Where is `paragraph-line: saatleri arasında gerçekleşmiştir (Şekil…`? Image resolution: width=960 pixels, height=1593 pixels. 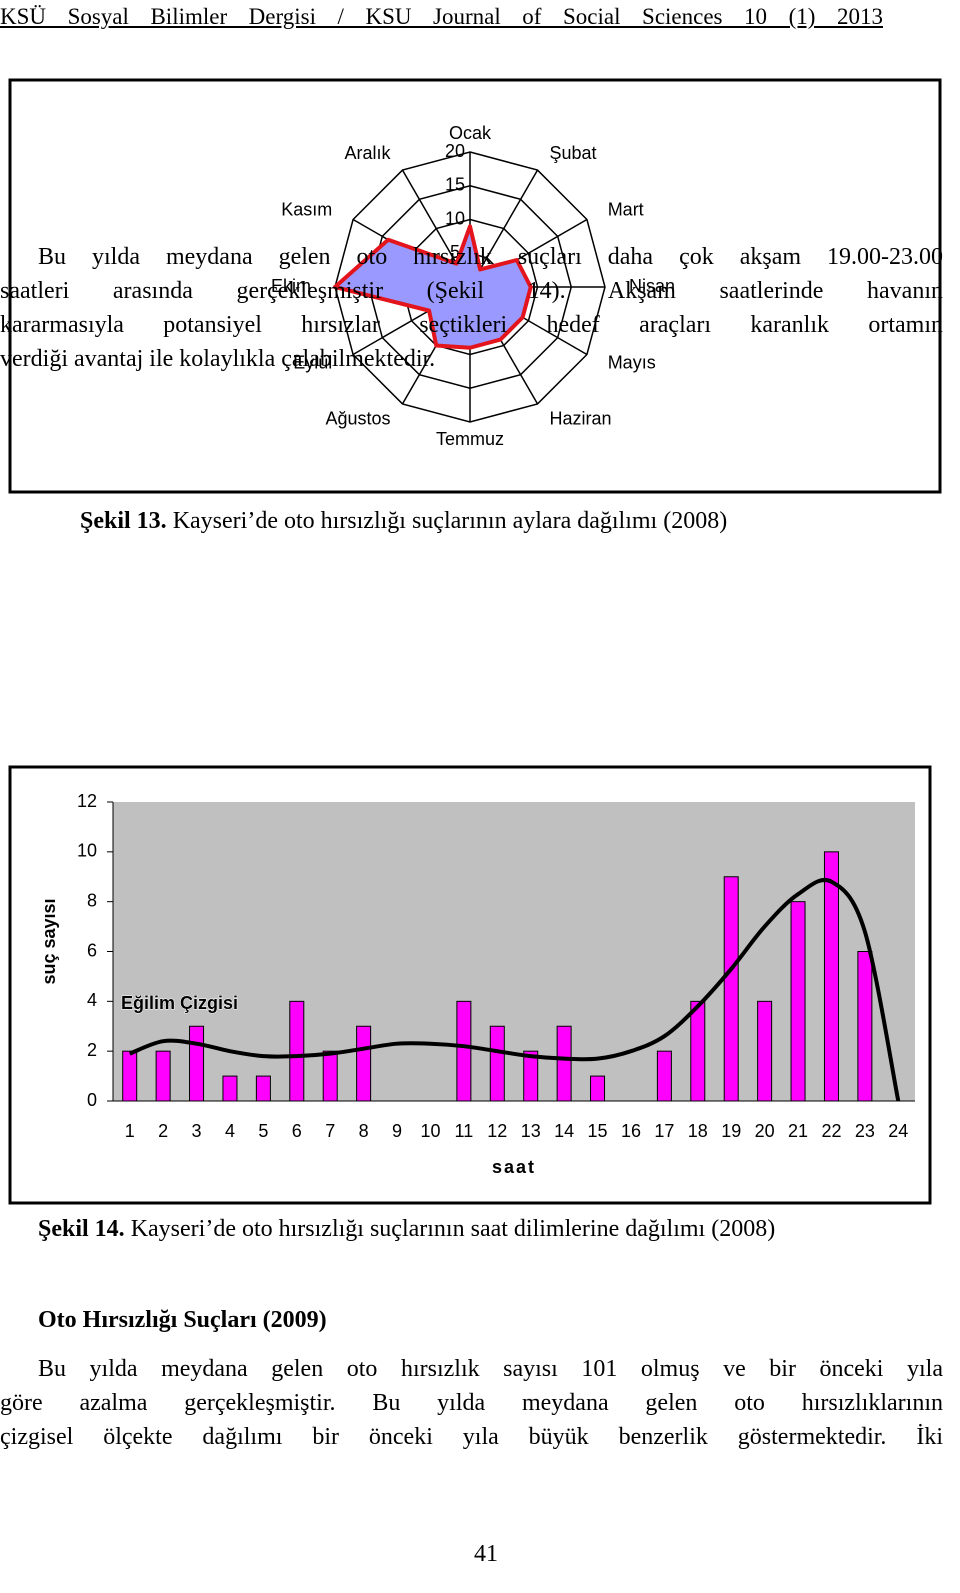
paragraph-line: saatleri arasında gerçekleşmiştir (Şekil… is located at coordinates (471, 291).